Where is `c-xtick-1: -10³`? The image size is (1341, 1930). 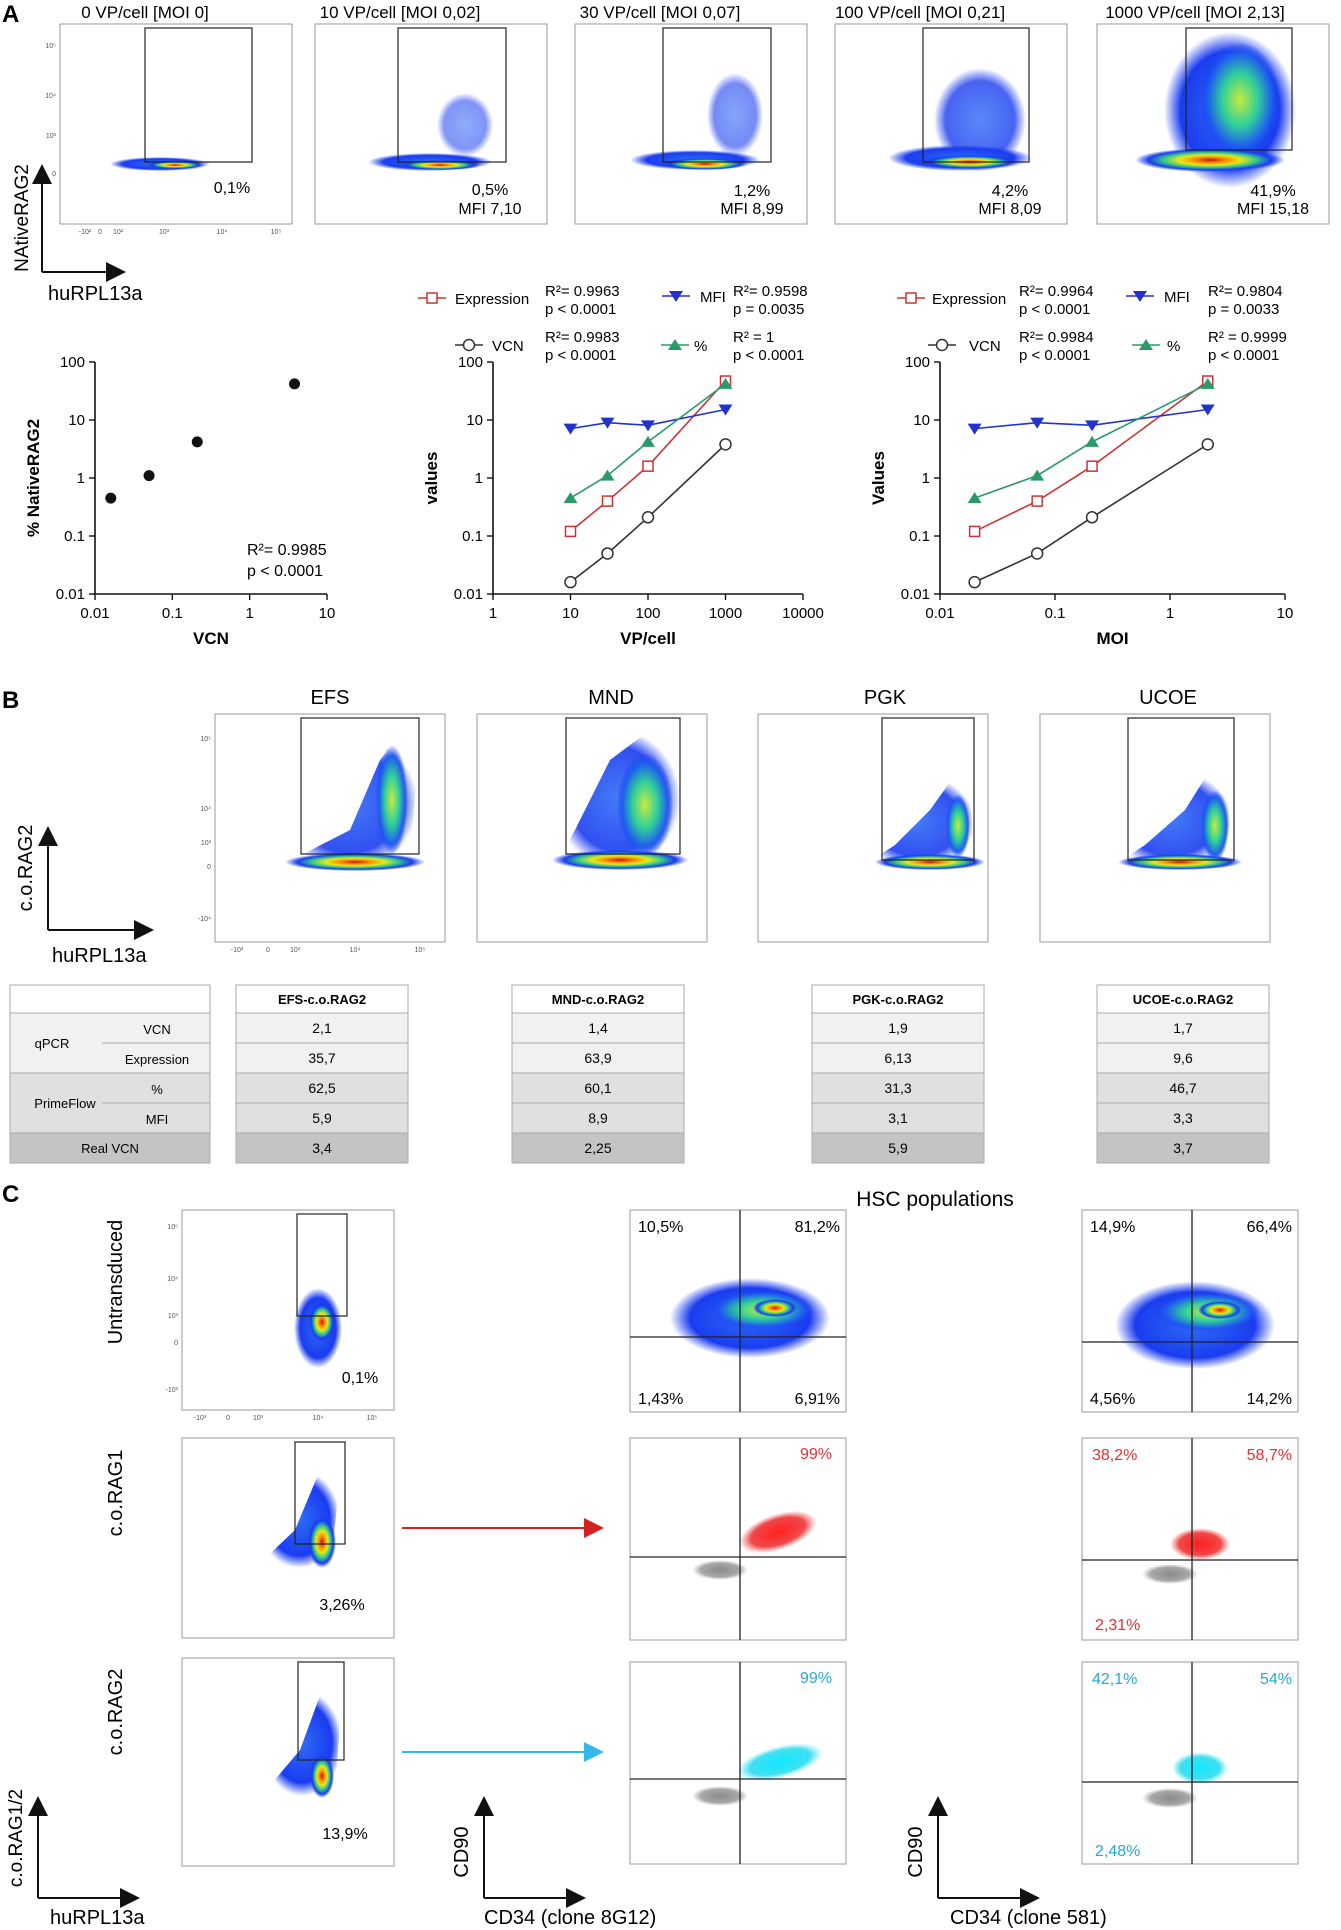
c-xtick-1: -10³ is located at coordinates (200, 1418).